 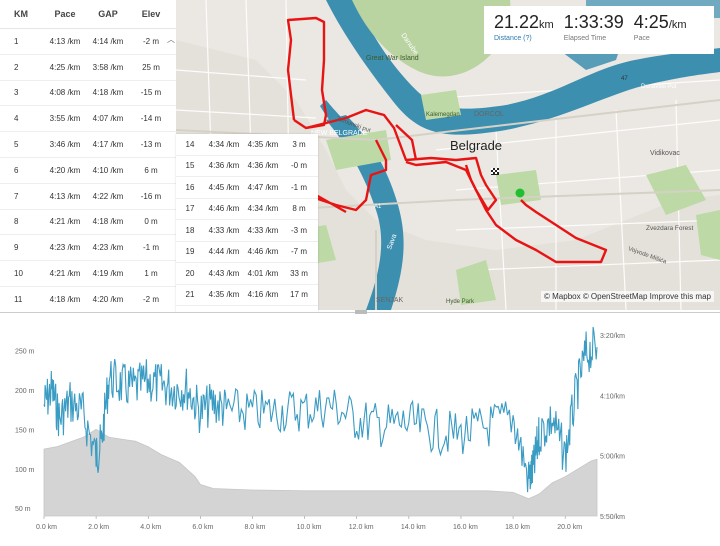 I want to click on split-elev: -13 m, so click(x=151, y=145).